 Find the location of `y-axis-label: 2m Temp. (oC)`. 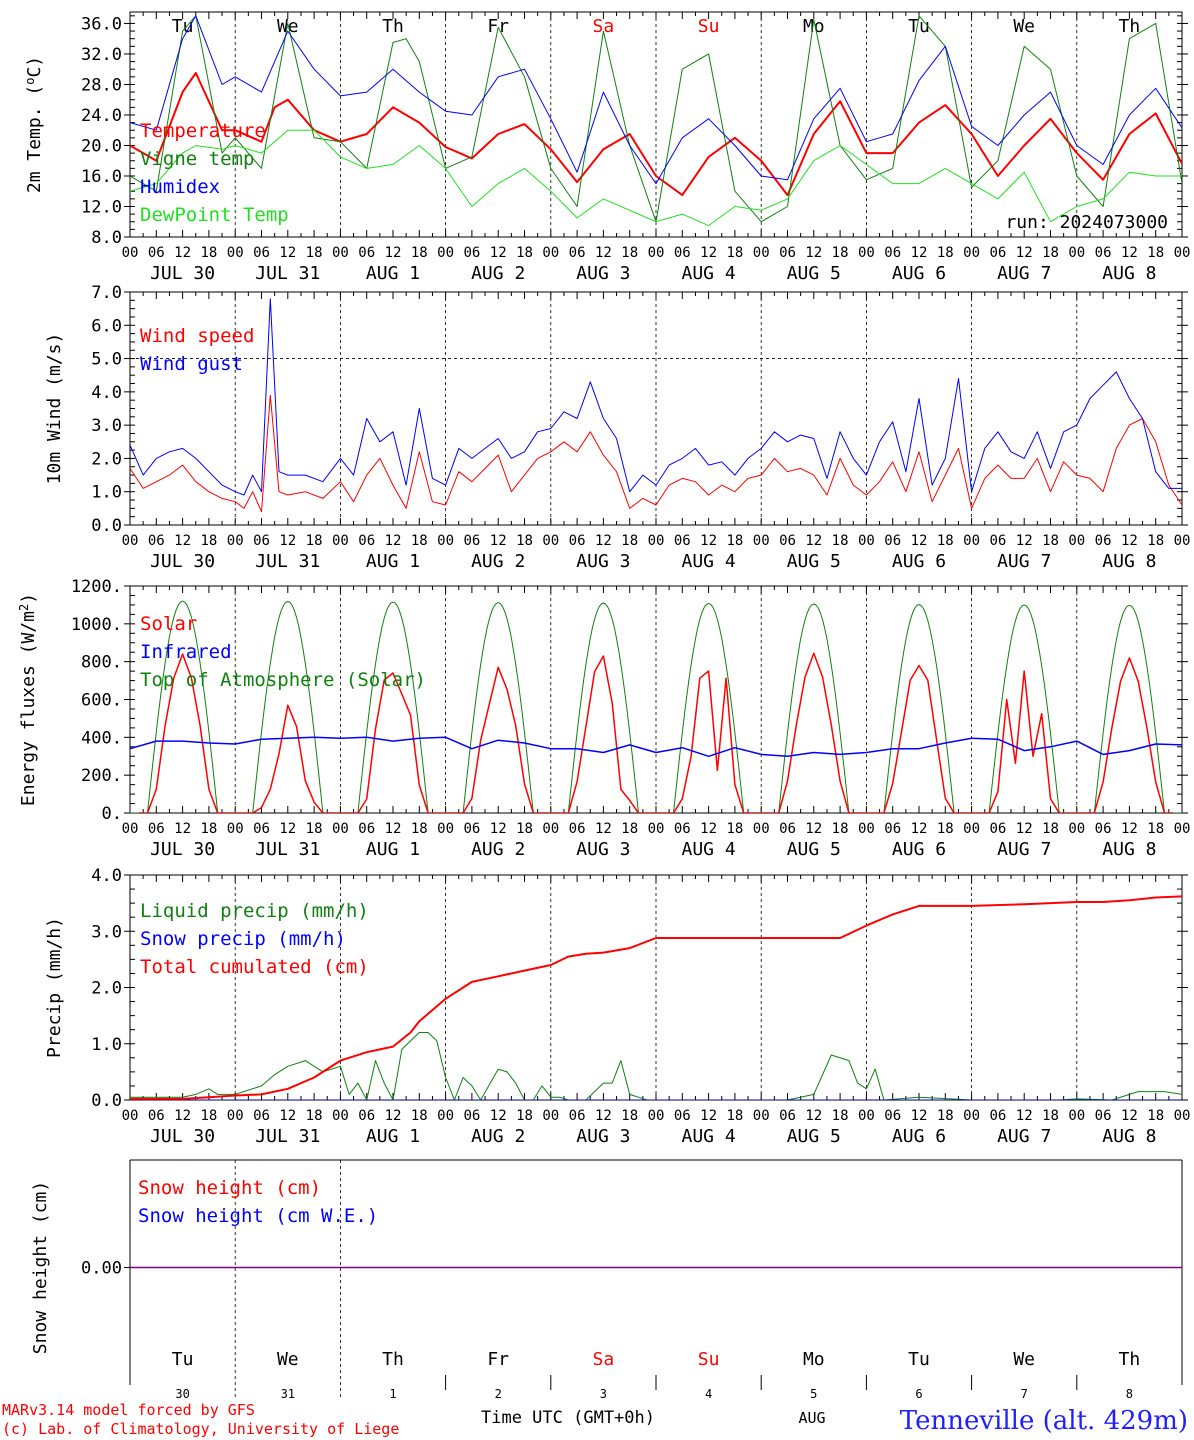

y-axis-label: 2m Temp. (oC) is located at coordinates (34, 124).